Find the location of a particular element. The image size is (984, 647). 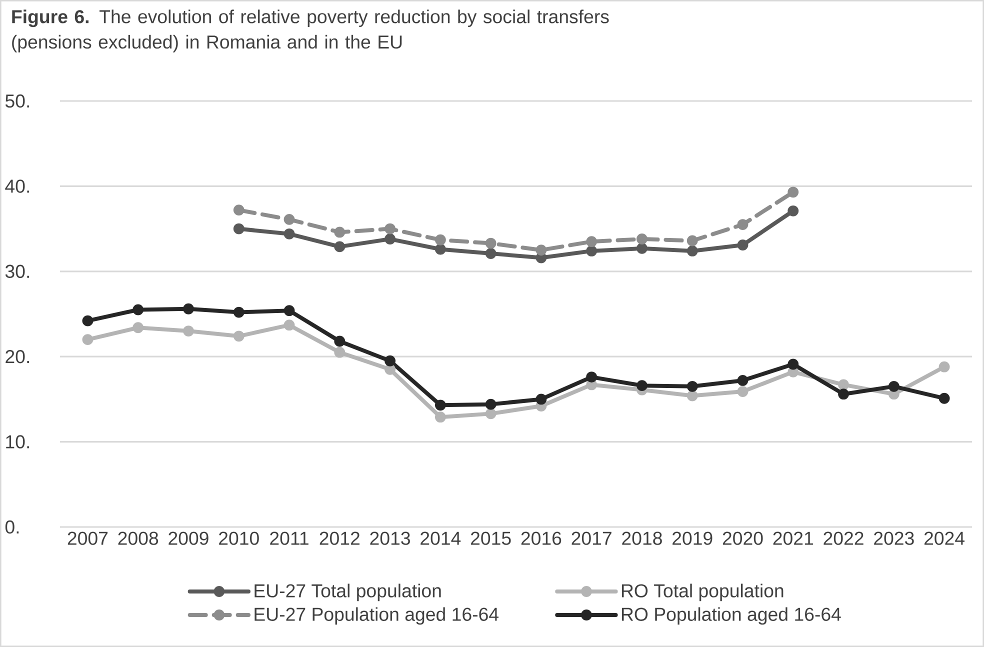

x-tick-label: 2011 is located at coordinates (289, 538).